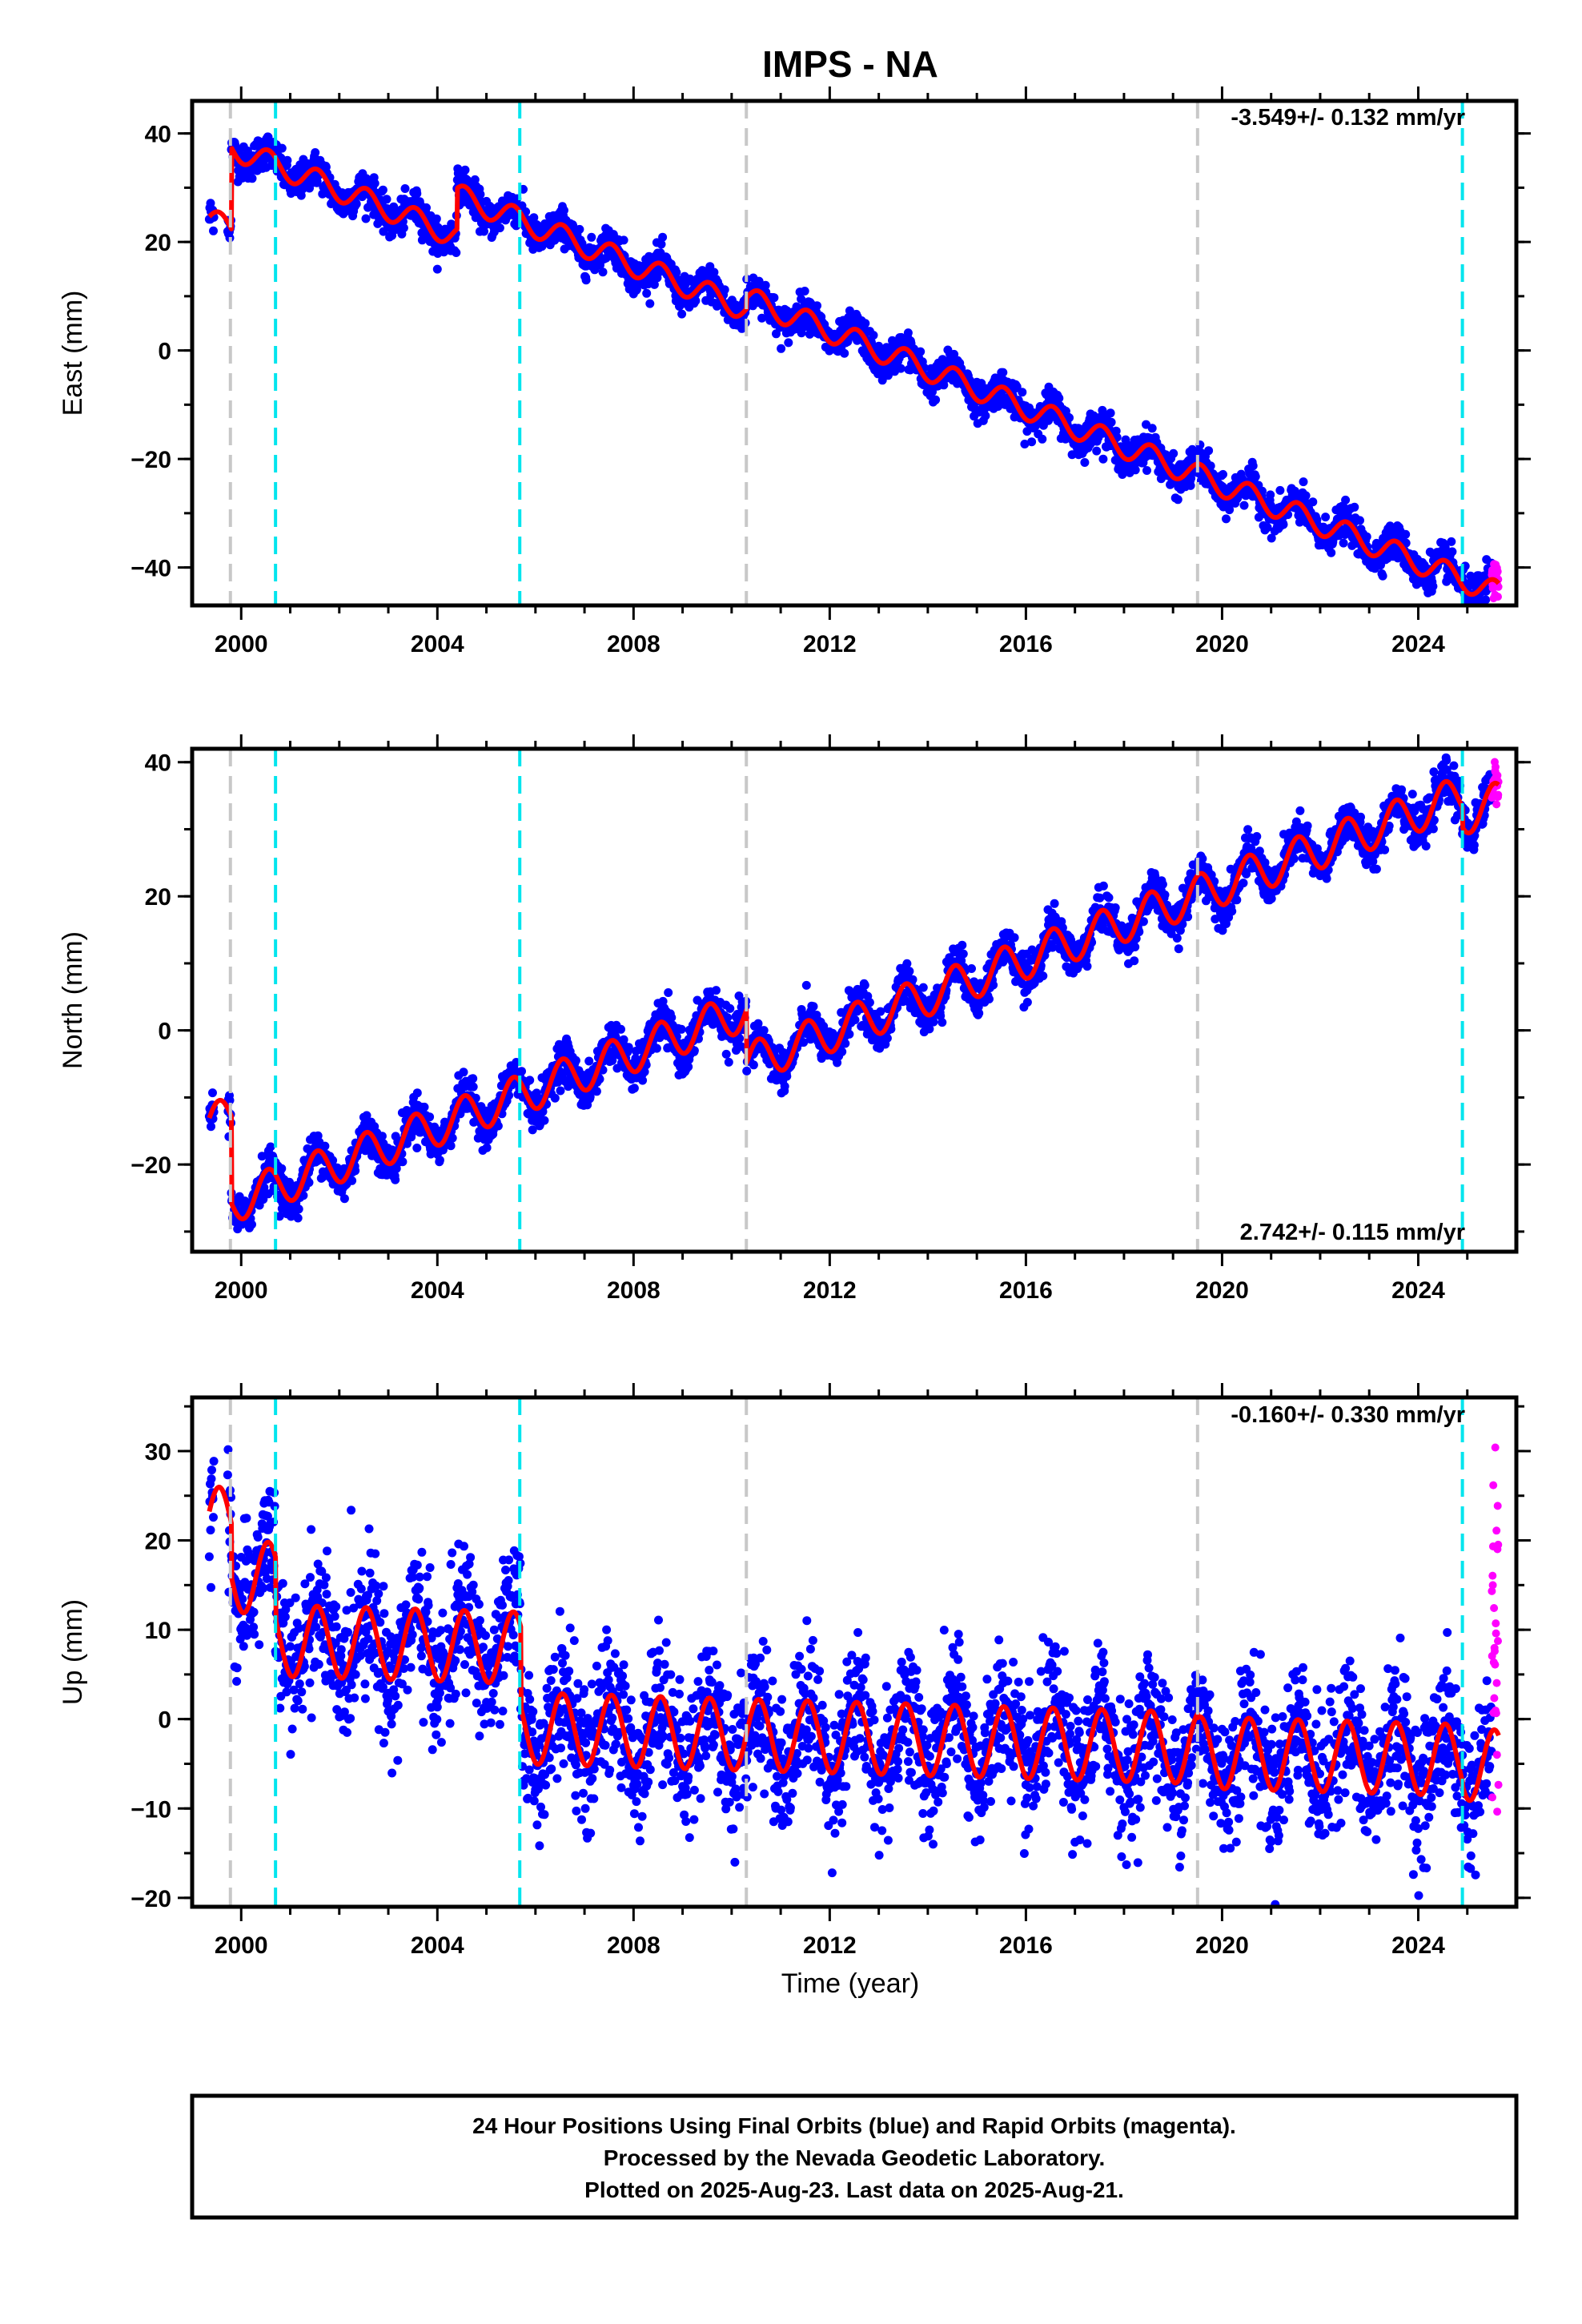 The width and height of the screenshot is (1582, 2324). Describe the element at coordinates (158, 135) in the screenshot. I see `east-y-tick-label: 40` at that location.